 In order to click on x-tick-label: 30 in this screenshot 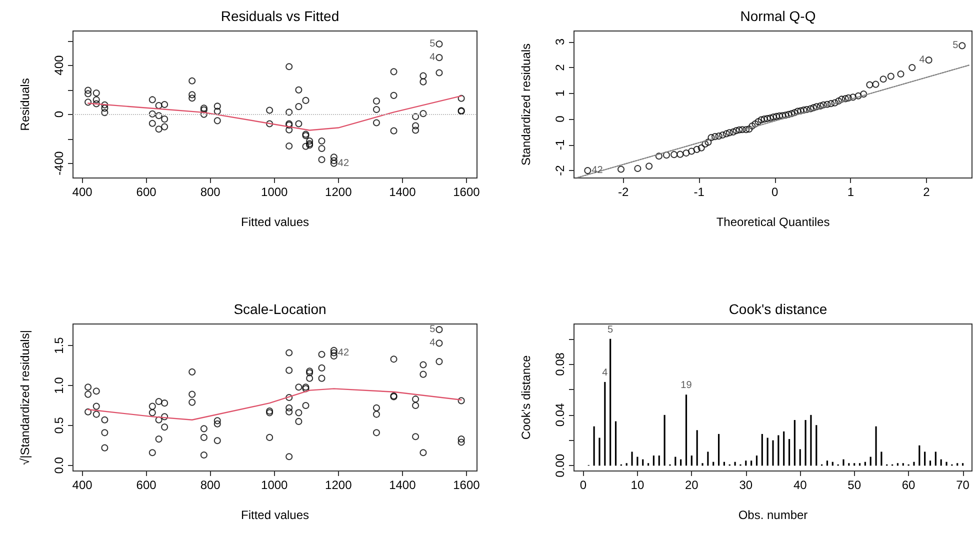, I will do `click(746, 485)`.